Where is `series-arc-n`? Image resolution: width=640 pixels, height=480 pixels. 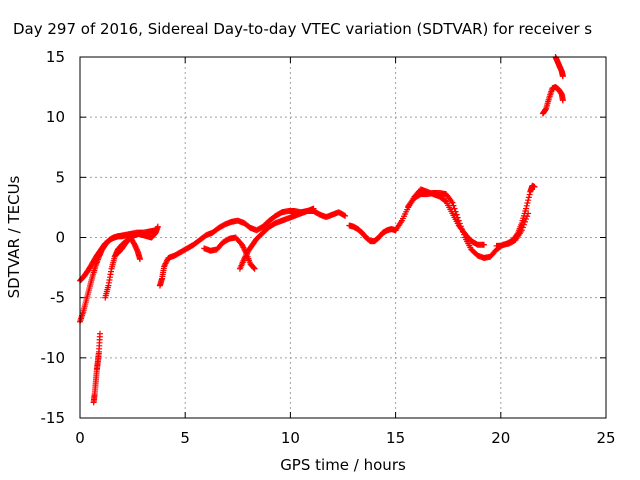 series-arc-n is located at coordinates (559, 67).